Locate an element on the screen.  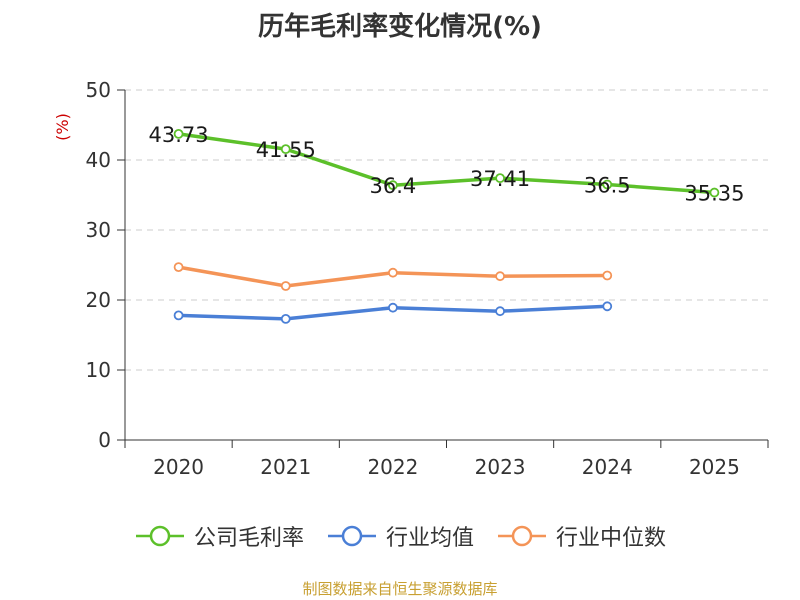
y-axis-label: (%) is located at coordinates (62, 127).